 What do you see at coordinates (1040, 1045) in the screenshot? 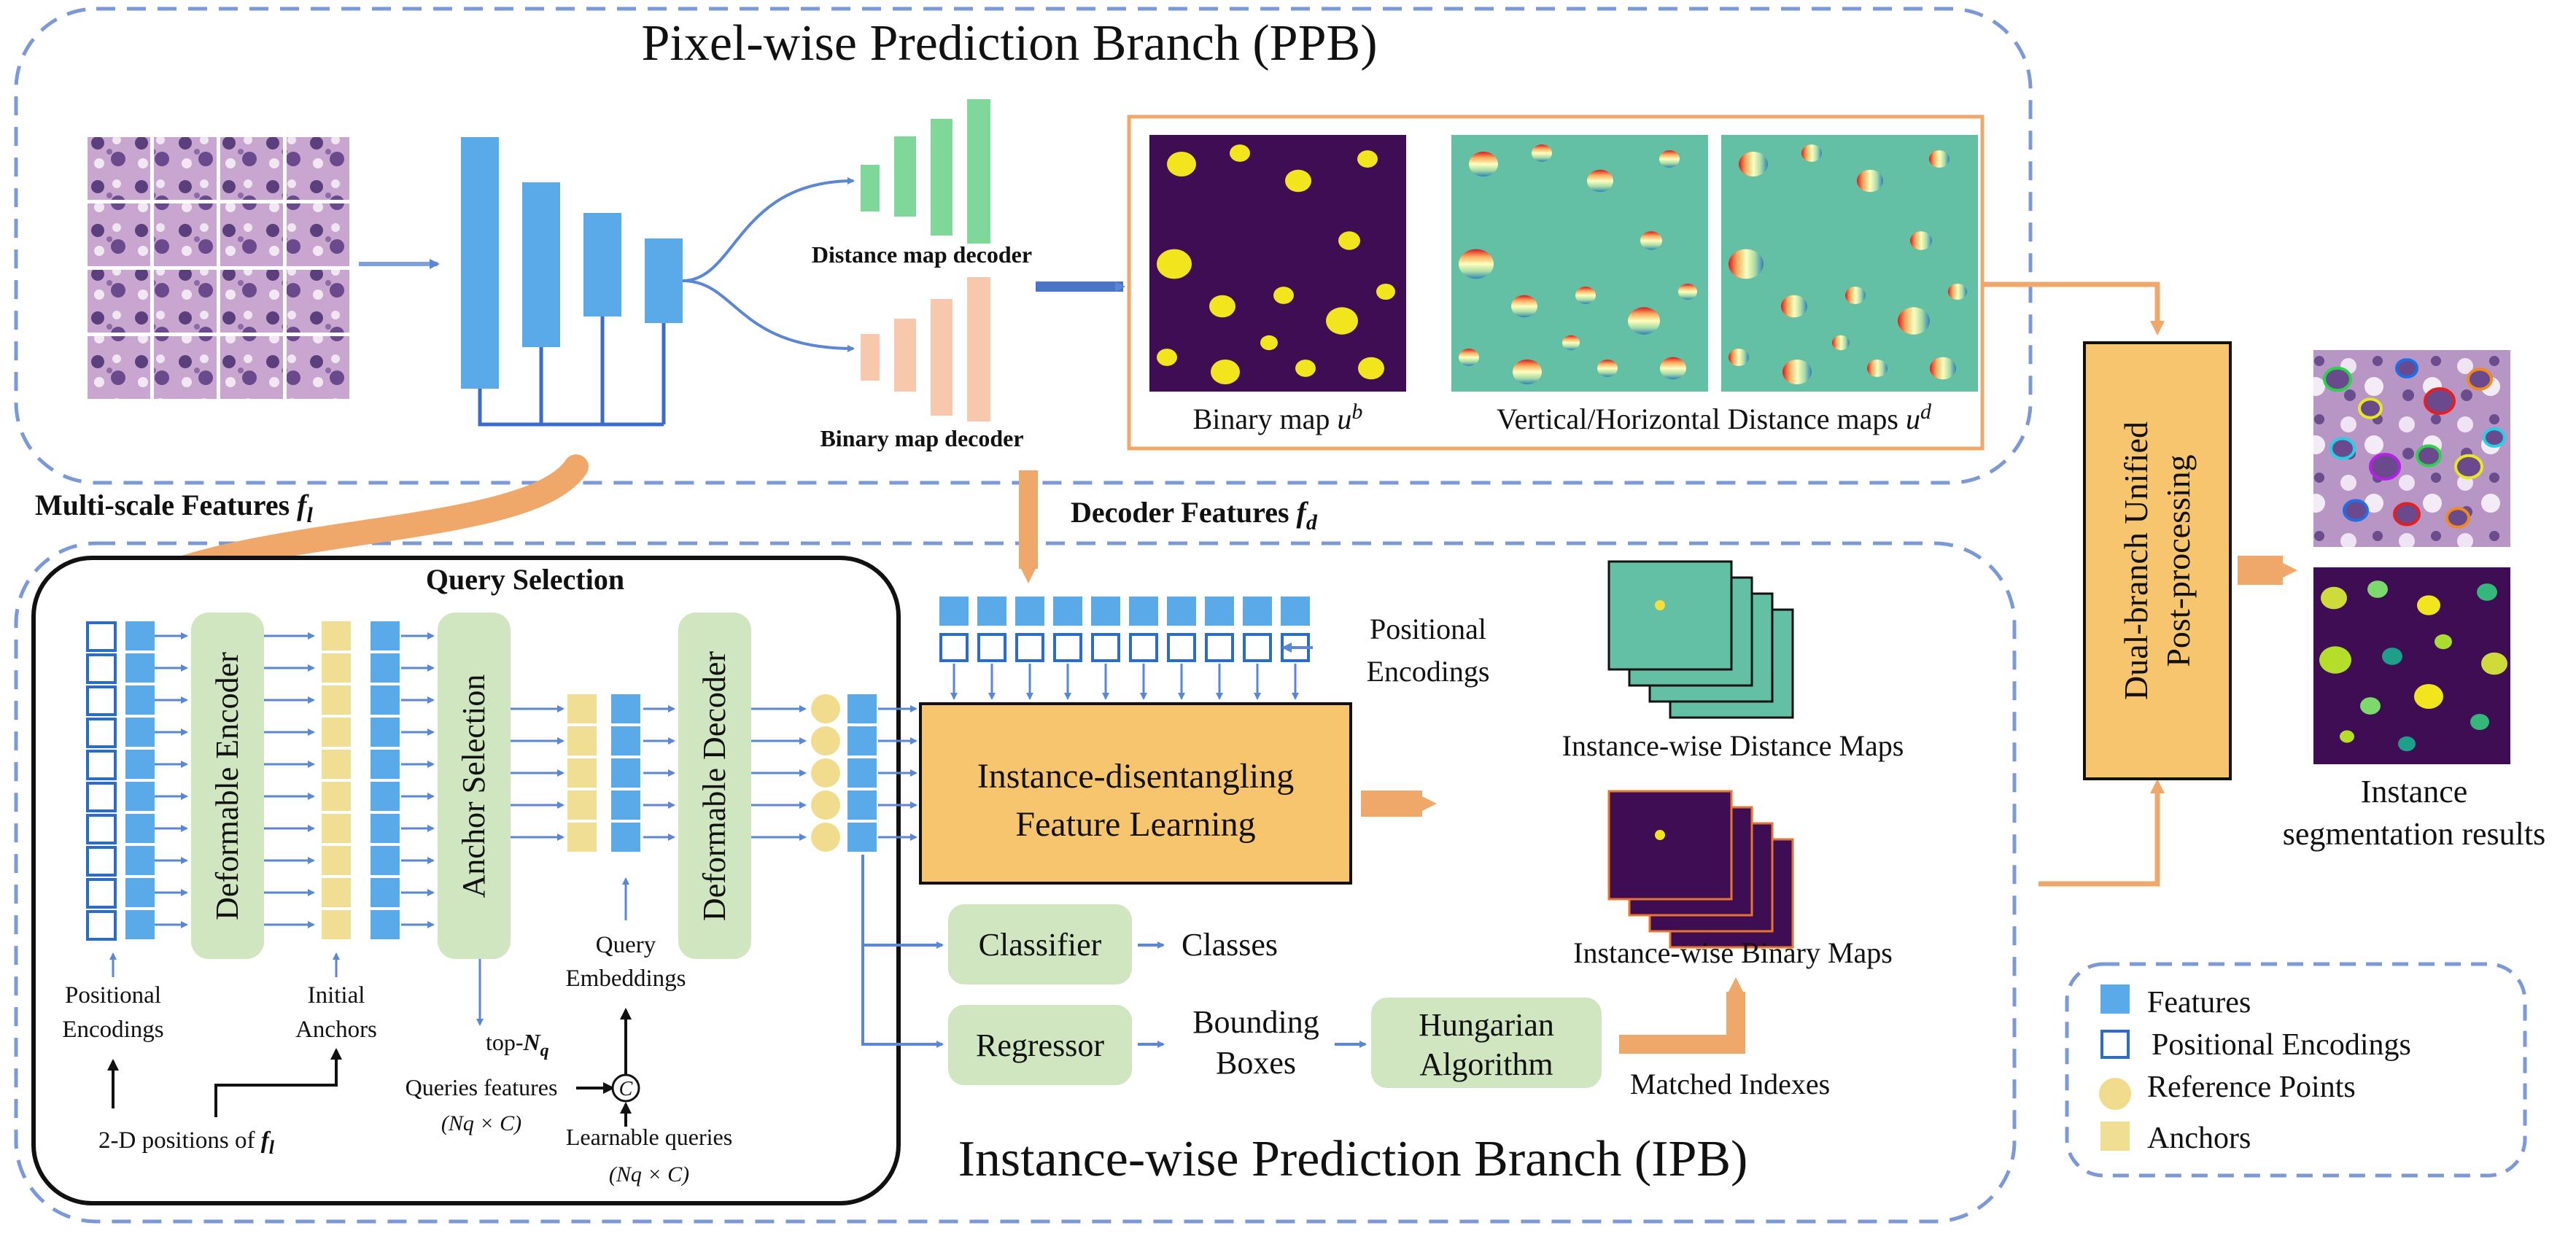
I see `regressor-box` at bounding box center [1040, 1045].